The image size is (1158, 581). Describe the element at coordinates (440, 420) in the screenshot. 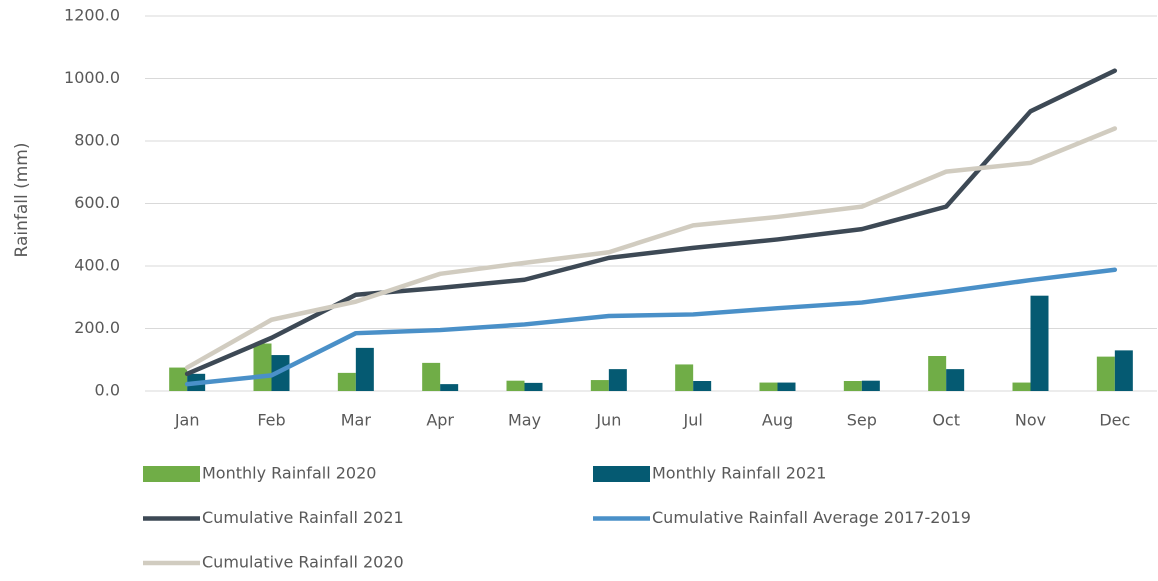

I see `x-tick-label: Apr` at that location.